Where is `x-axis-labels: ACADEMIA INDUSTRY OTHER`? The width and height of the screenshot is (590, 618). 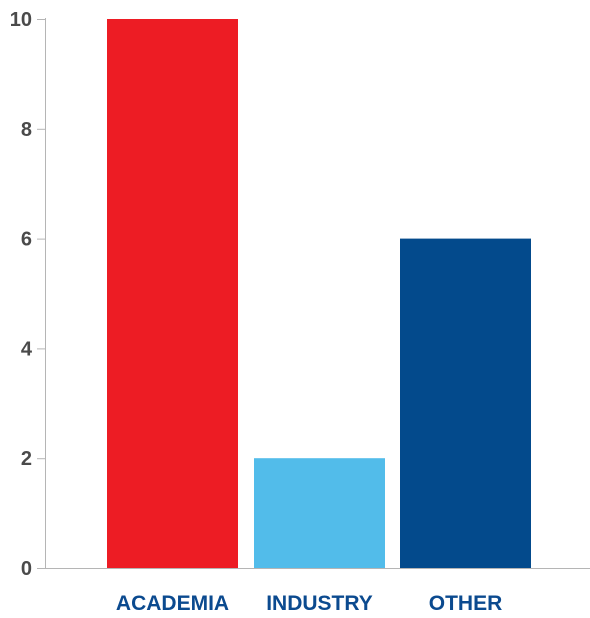
x-axis-labels: ACADEMIA INDUSTRY OTHER is located at coordinates (309, 603).